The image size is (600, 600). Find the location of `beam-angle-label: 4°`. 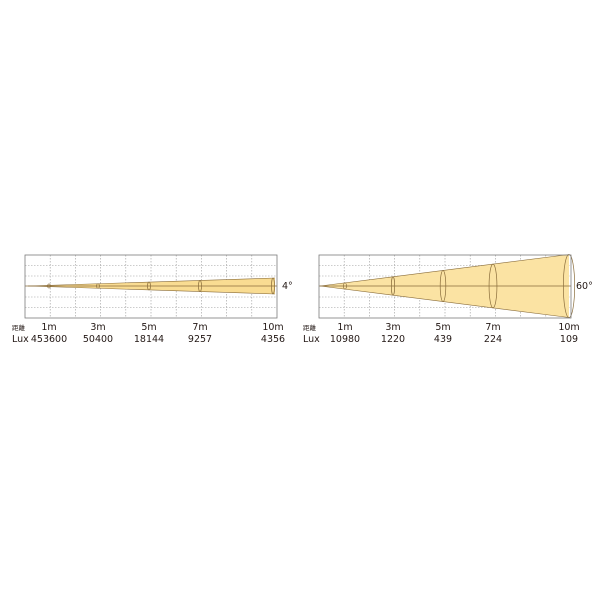

beam-angle-label: 4° is located at coordinates (287, 286).